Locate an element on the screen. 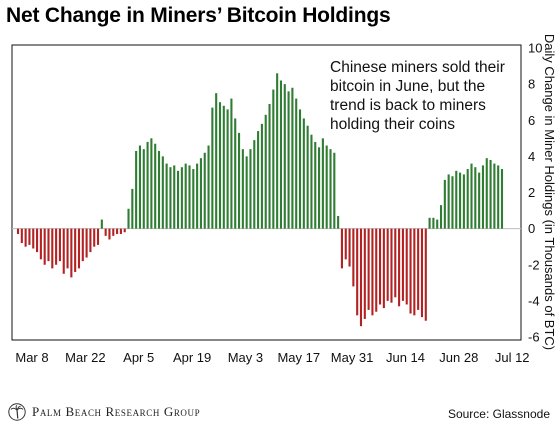 The height and width of the screenshot is (435, 560). y-tick-label: -4 is located at coordinates (534, 300).